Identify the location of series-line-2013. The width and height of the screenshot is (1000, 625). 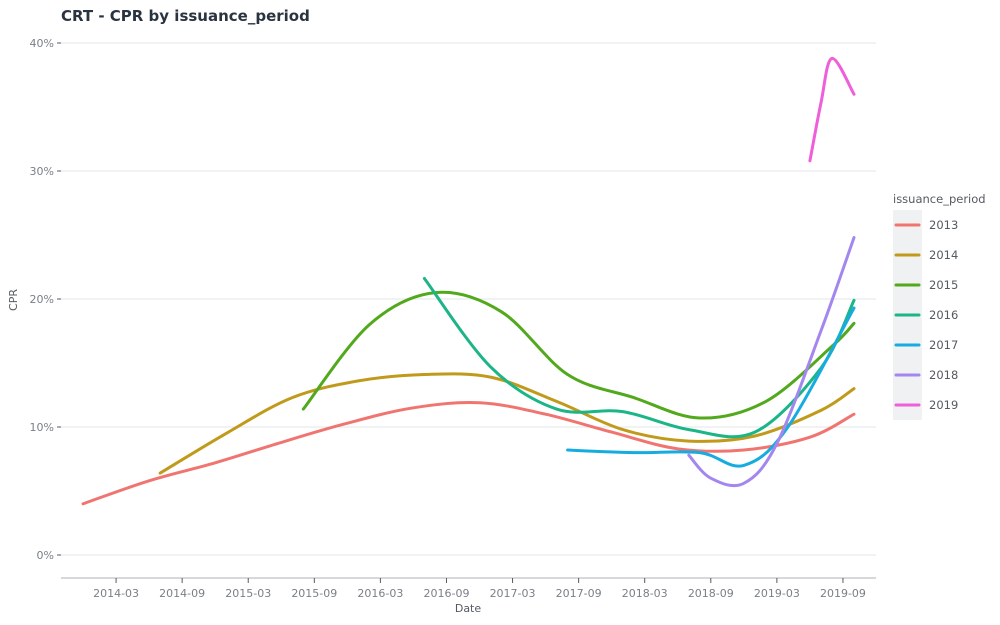
(468, 453).